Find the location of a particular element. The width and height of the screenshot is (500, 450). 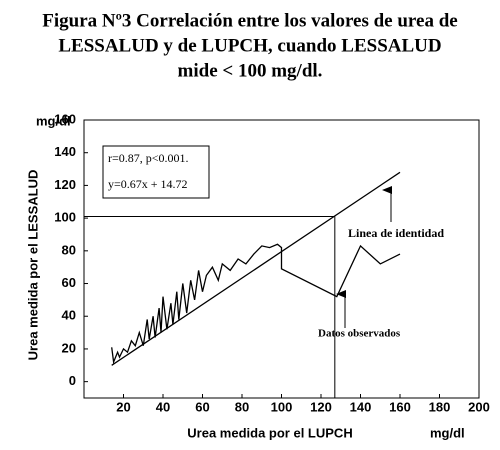

y-tick-label: 80 is located at coordinates (69, 249).